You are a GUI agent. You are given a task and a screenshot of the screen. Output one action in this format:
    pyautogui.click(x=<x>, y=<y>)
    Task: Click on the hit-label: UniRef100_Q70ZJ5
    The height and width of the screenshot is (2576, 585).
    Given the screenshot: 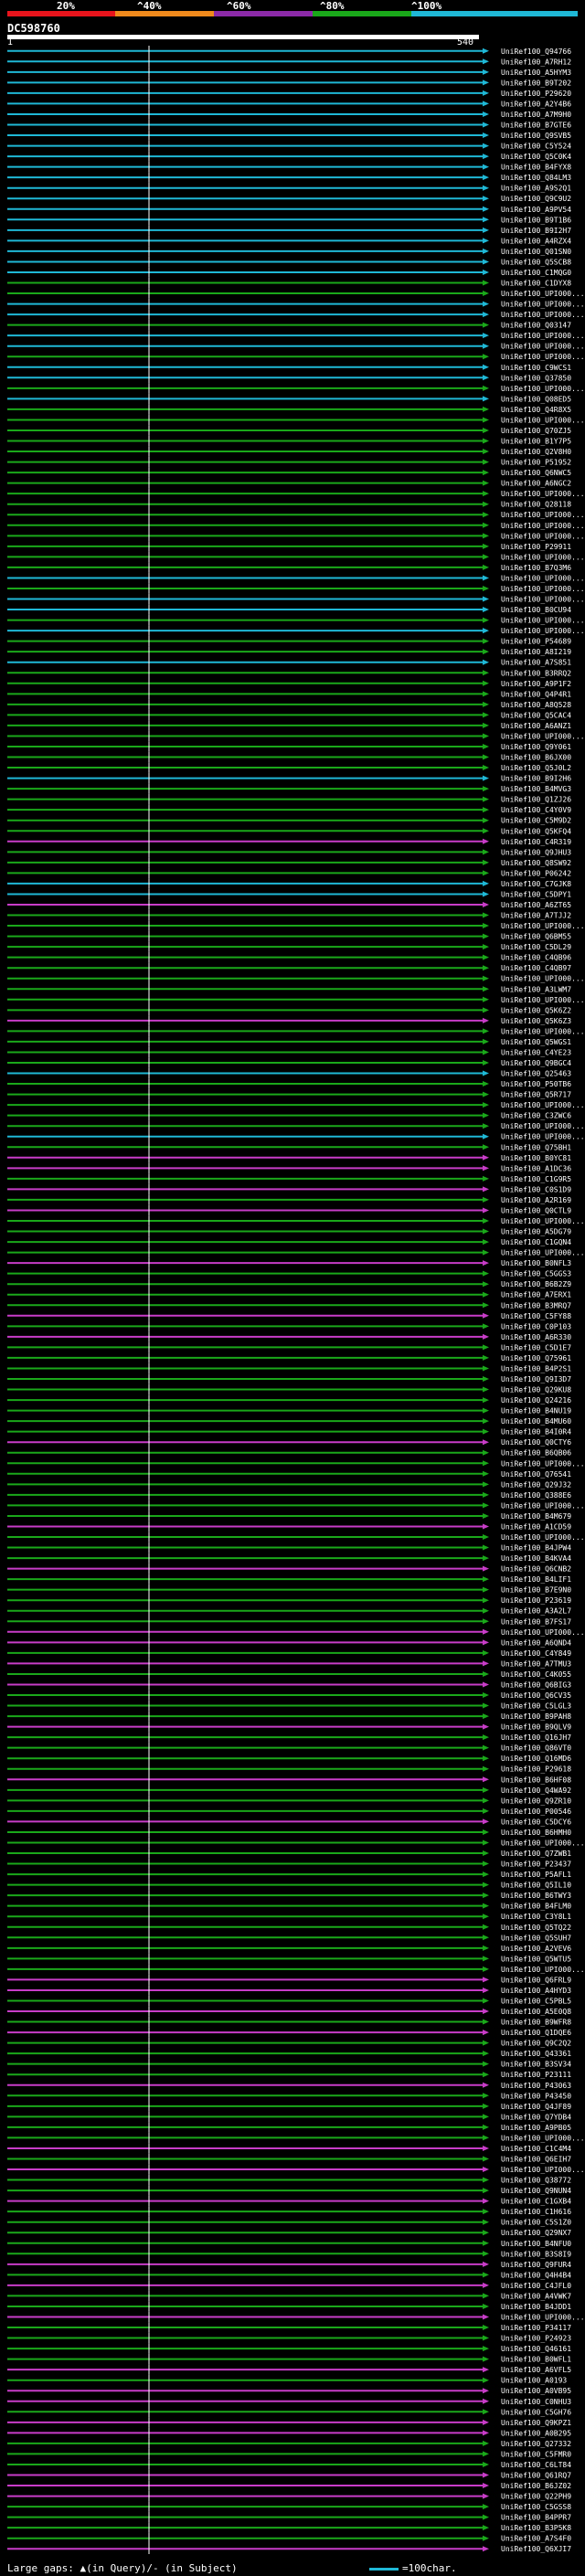 What is the action you would take?
    pyautogui.click(x=536, y=431)
    